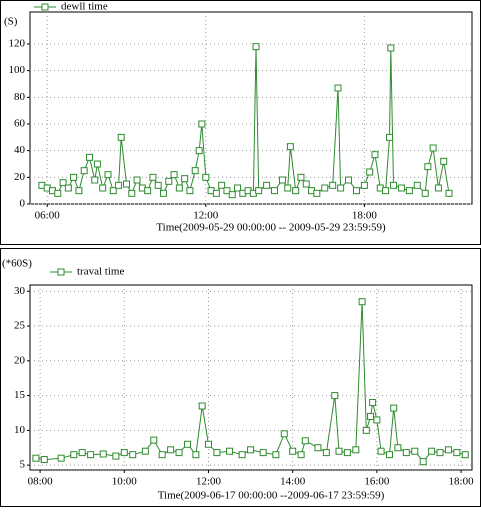  What do you see at coordinates (84, 7) in the screenshot?
I see `legend-label: dewll time` at bounding box center [84, 7].